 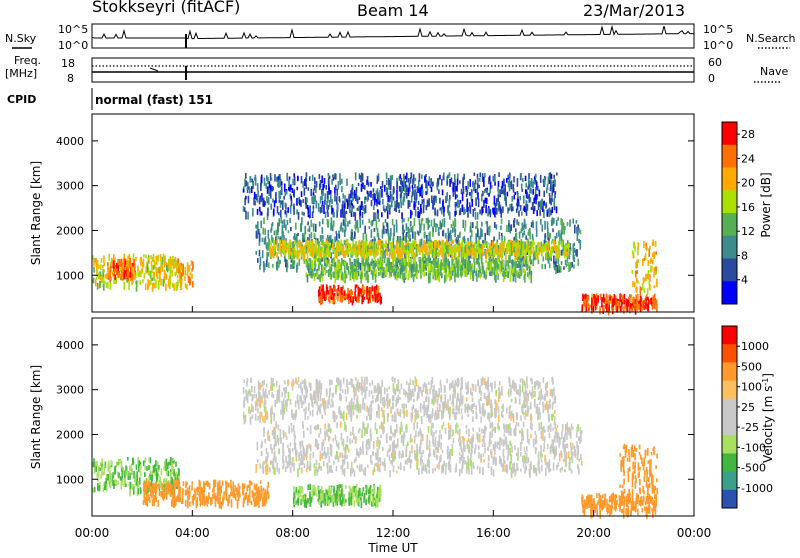 I want to click on cpid-mode: normal (fast) 151, so click(x=154, y=100).